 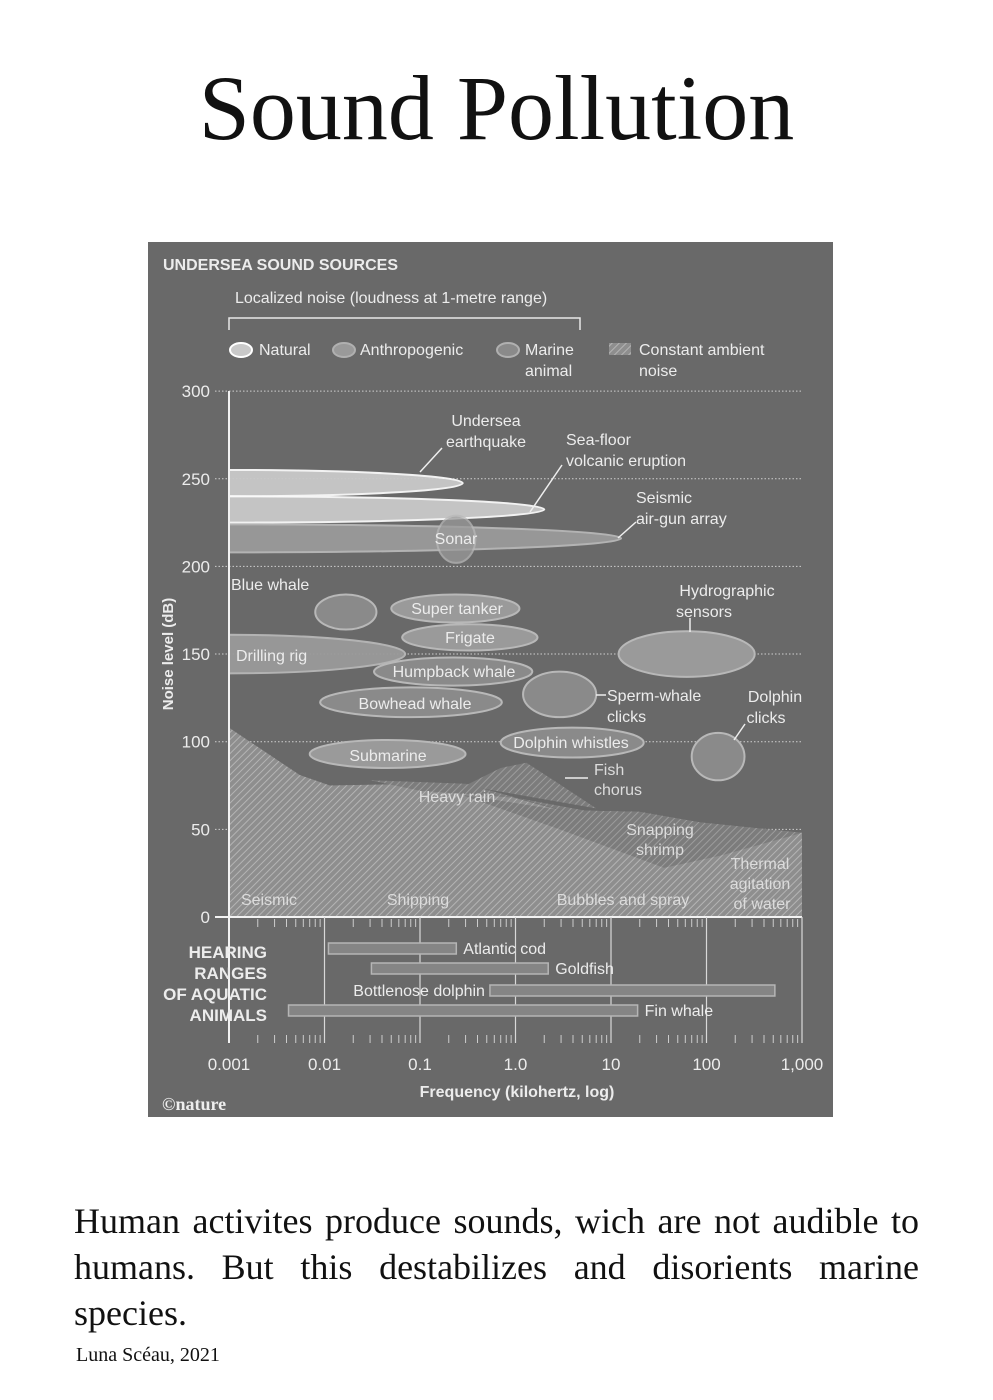 What do you see at coordinates (269, 900) in the screenshot?
I see `ambient-label: Seismic` at bounding box center [269, 900].